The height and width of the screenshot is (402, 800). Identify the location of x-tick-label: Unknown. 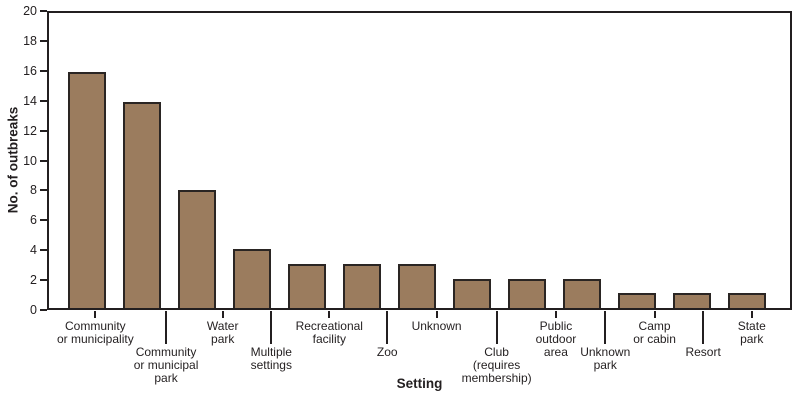
(437, 326).